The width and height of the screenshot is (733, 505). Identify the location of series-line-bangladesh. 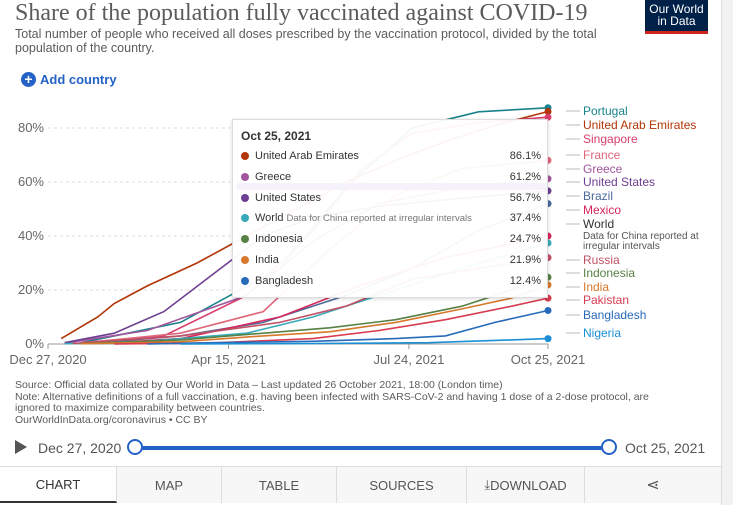
(348, 327).